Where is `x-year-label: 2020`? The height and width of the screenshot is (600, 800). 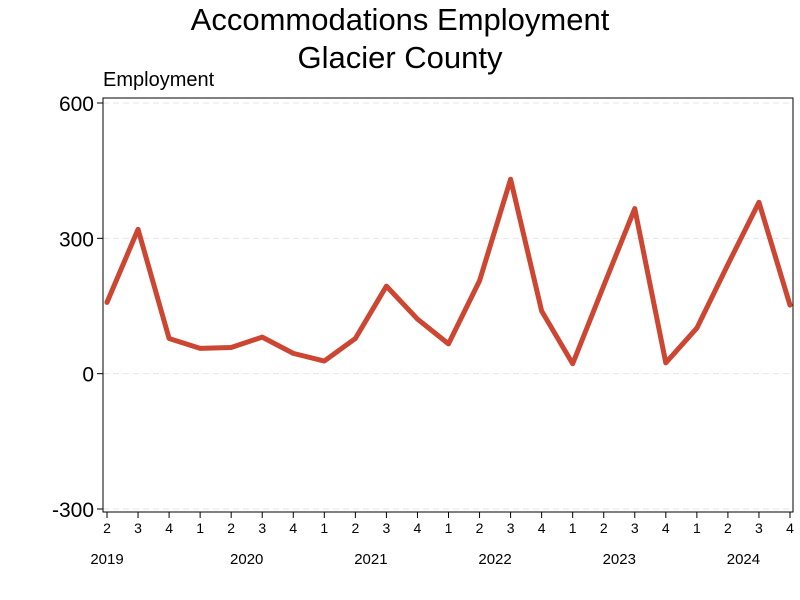 x-year-label: 2020 is located at coordinates (246, 559).